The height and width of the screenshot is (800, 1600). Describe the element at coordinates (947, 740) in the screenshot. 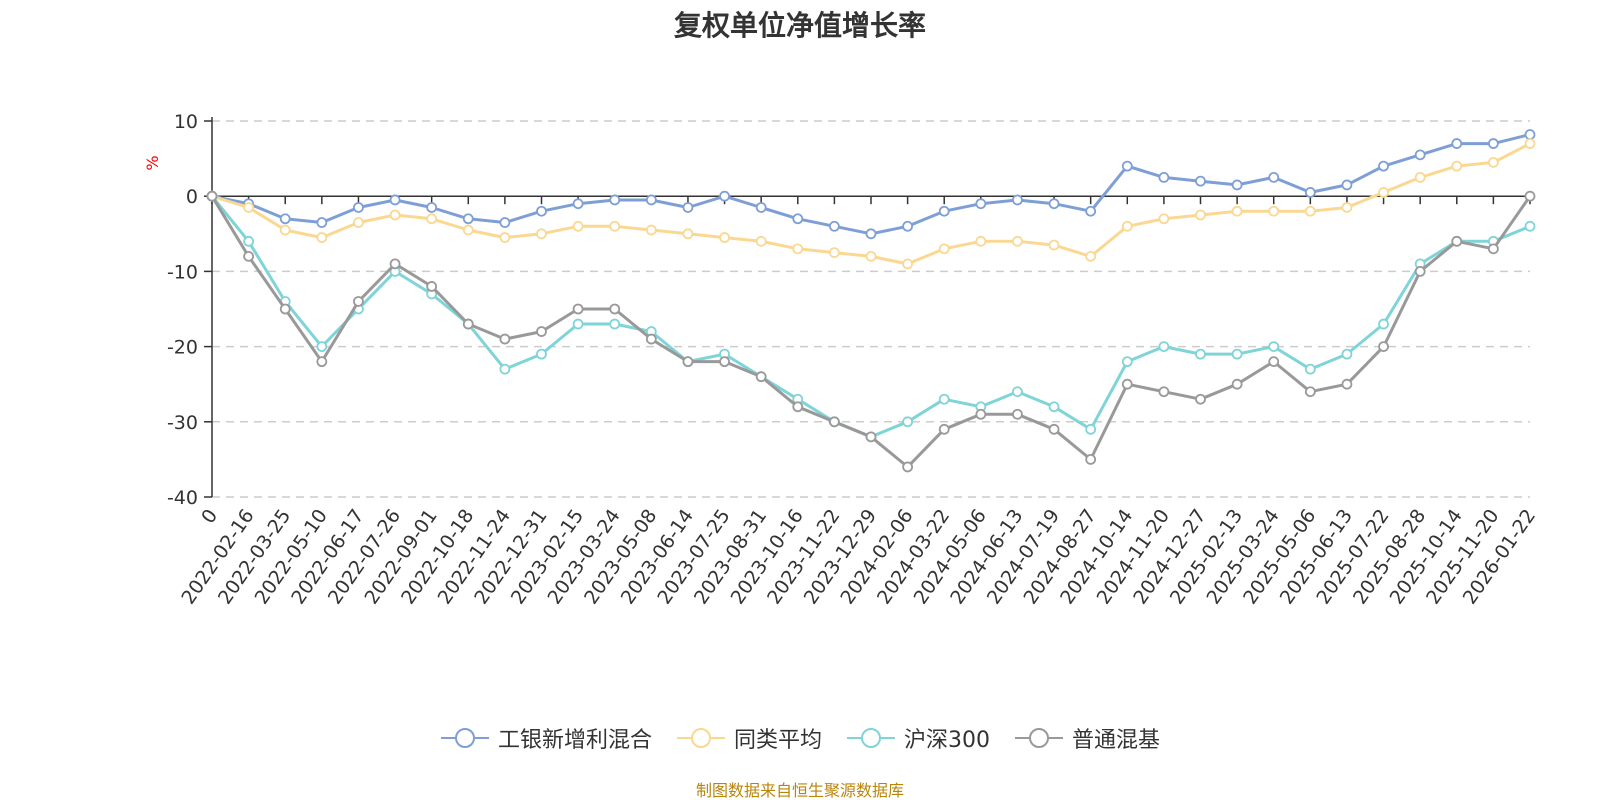

I see `legend-label: 沪深300` at that location.